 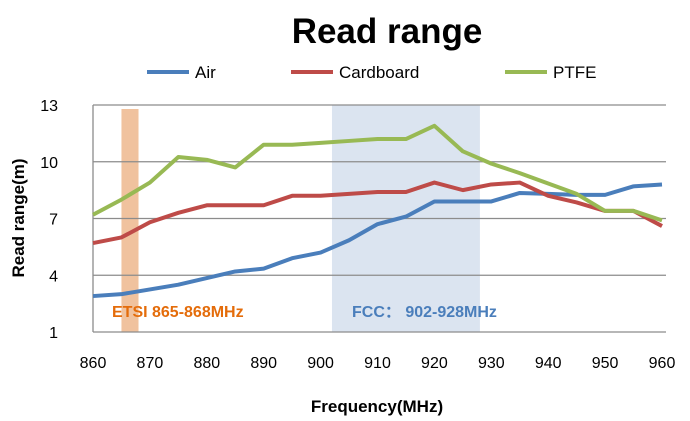 What do you see at coordinates (53, 333) in the screenshot?
I see `y-tick-label: 1` at bounding box center [53, 333].